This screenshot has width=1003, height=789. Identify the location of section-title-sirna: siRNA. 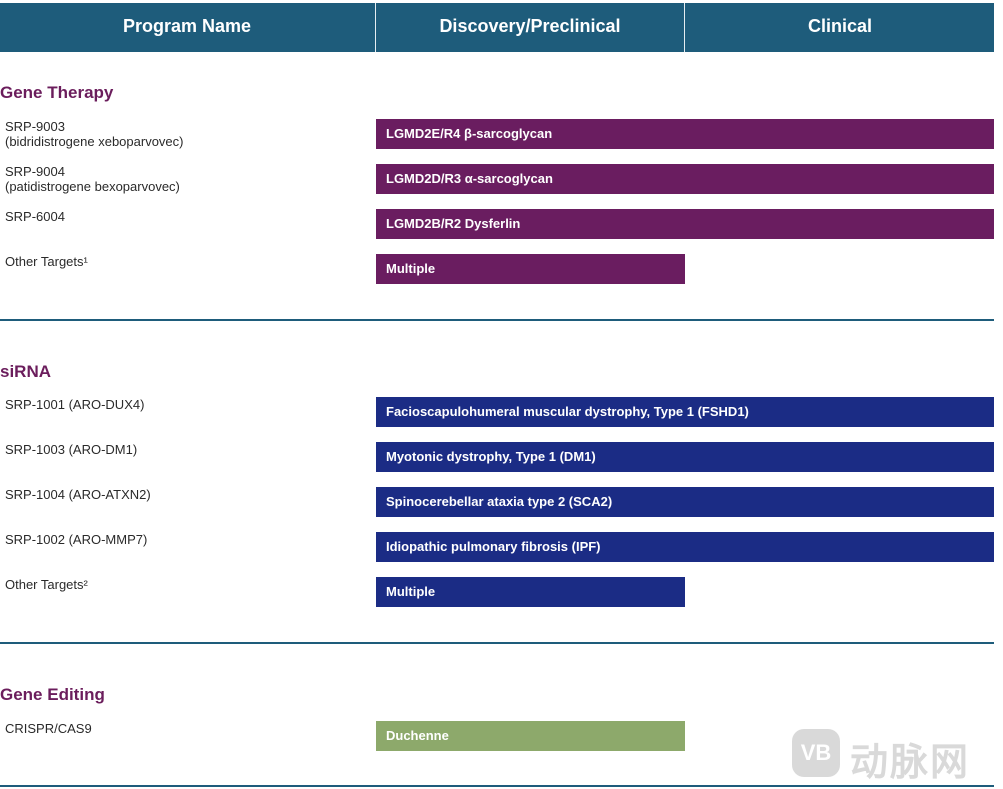
(26, 371).